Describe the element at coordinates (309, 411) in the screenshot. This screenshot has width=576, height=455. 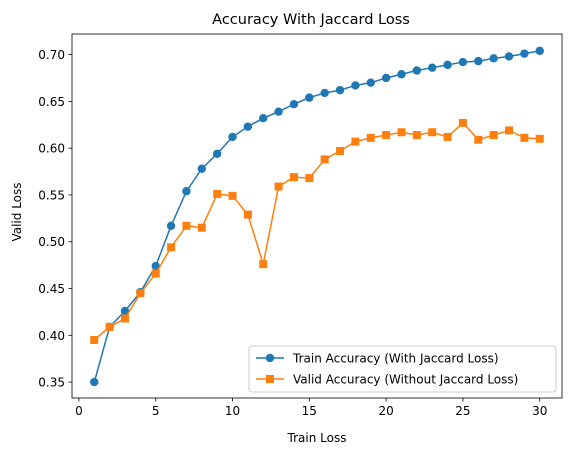
I see `x-tick-label: 15` at that location.